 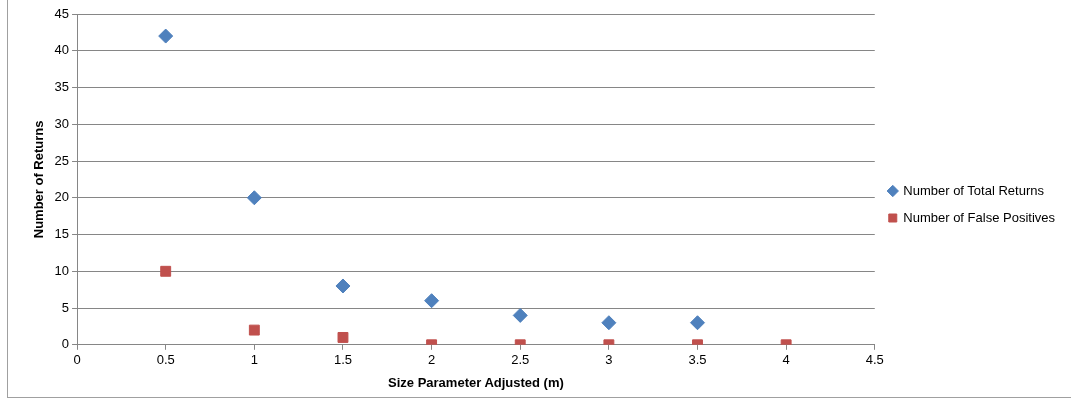 What do you see at coordinates (254, 360) in the screenshot?
I see `x-tick-label: 1` at bounding box center [254, 360].